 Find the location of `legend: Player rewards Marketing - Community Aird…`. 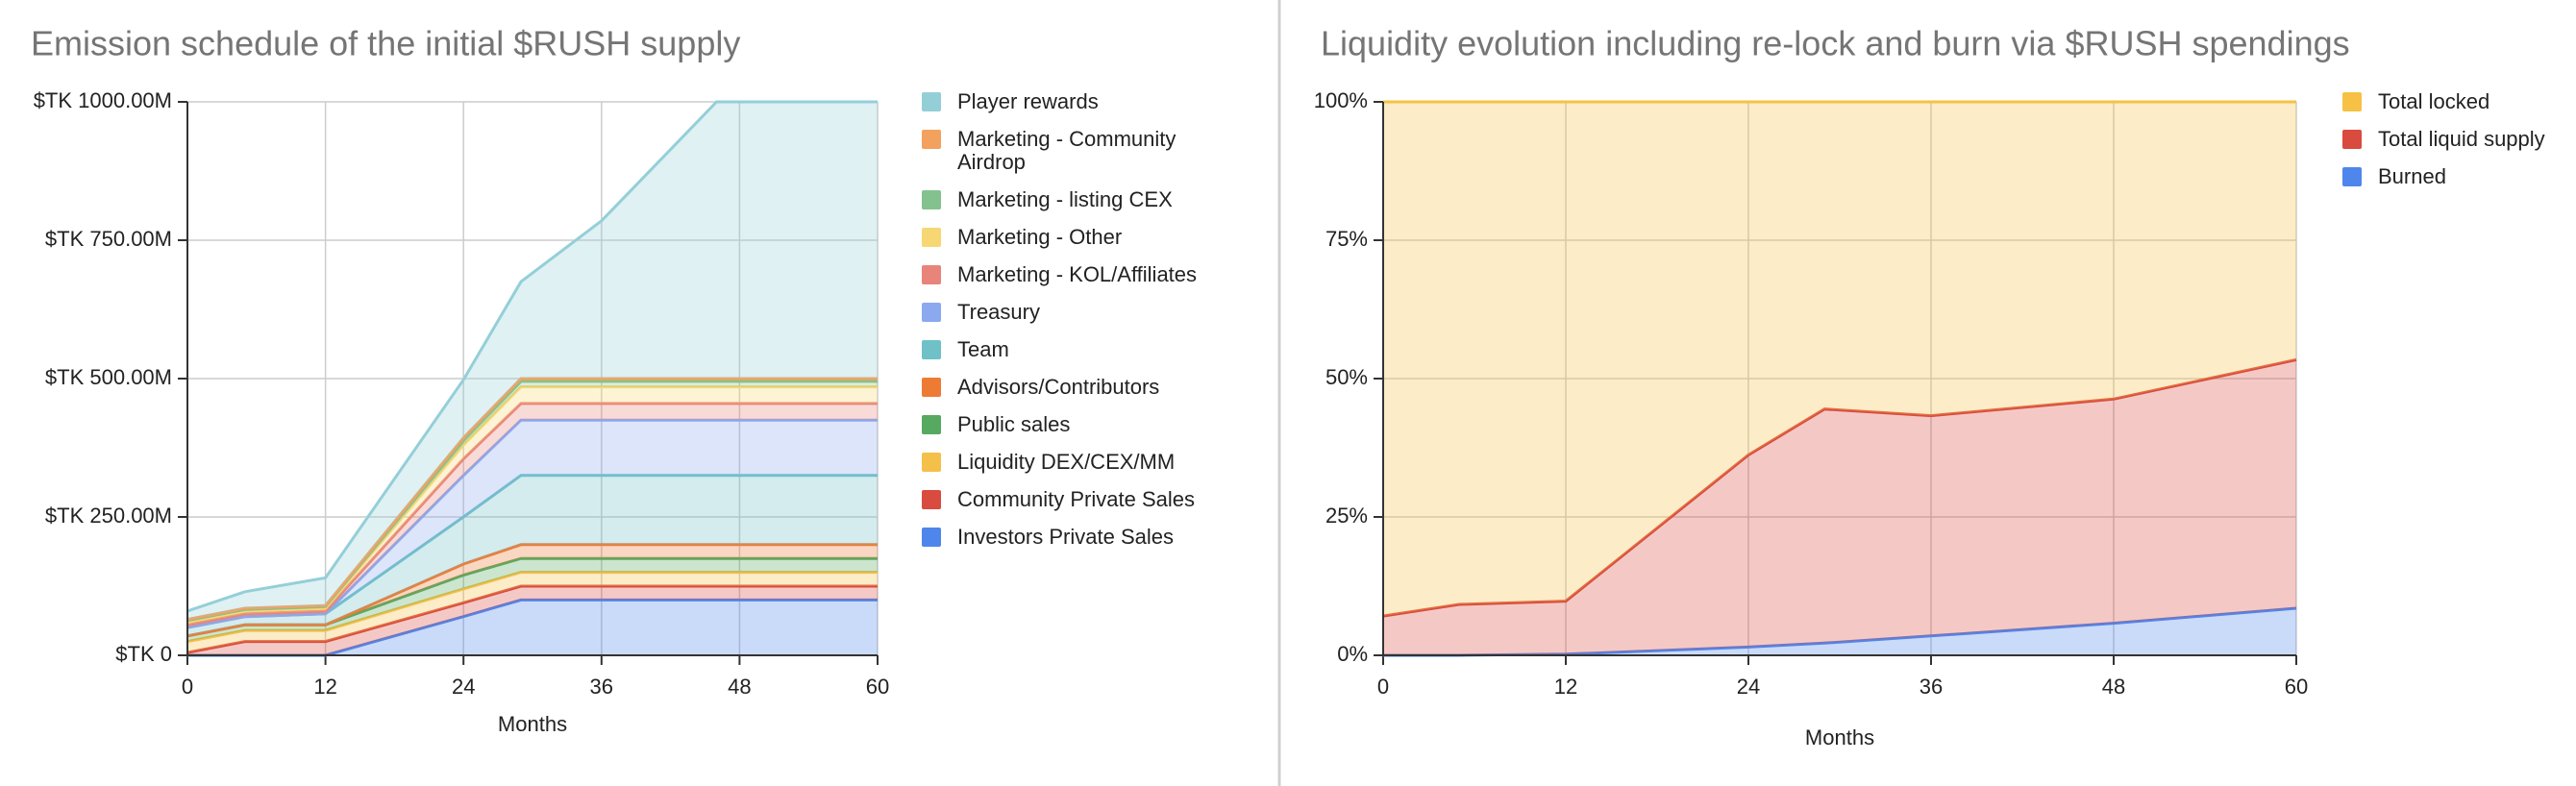

legend: Player rewards Marketing - Community Aird… is located at coordinates (1061, 326).